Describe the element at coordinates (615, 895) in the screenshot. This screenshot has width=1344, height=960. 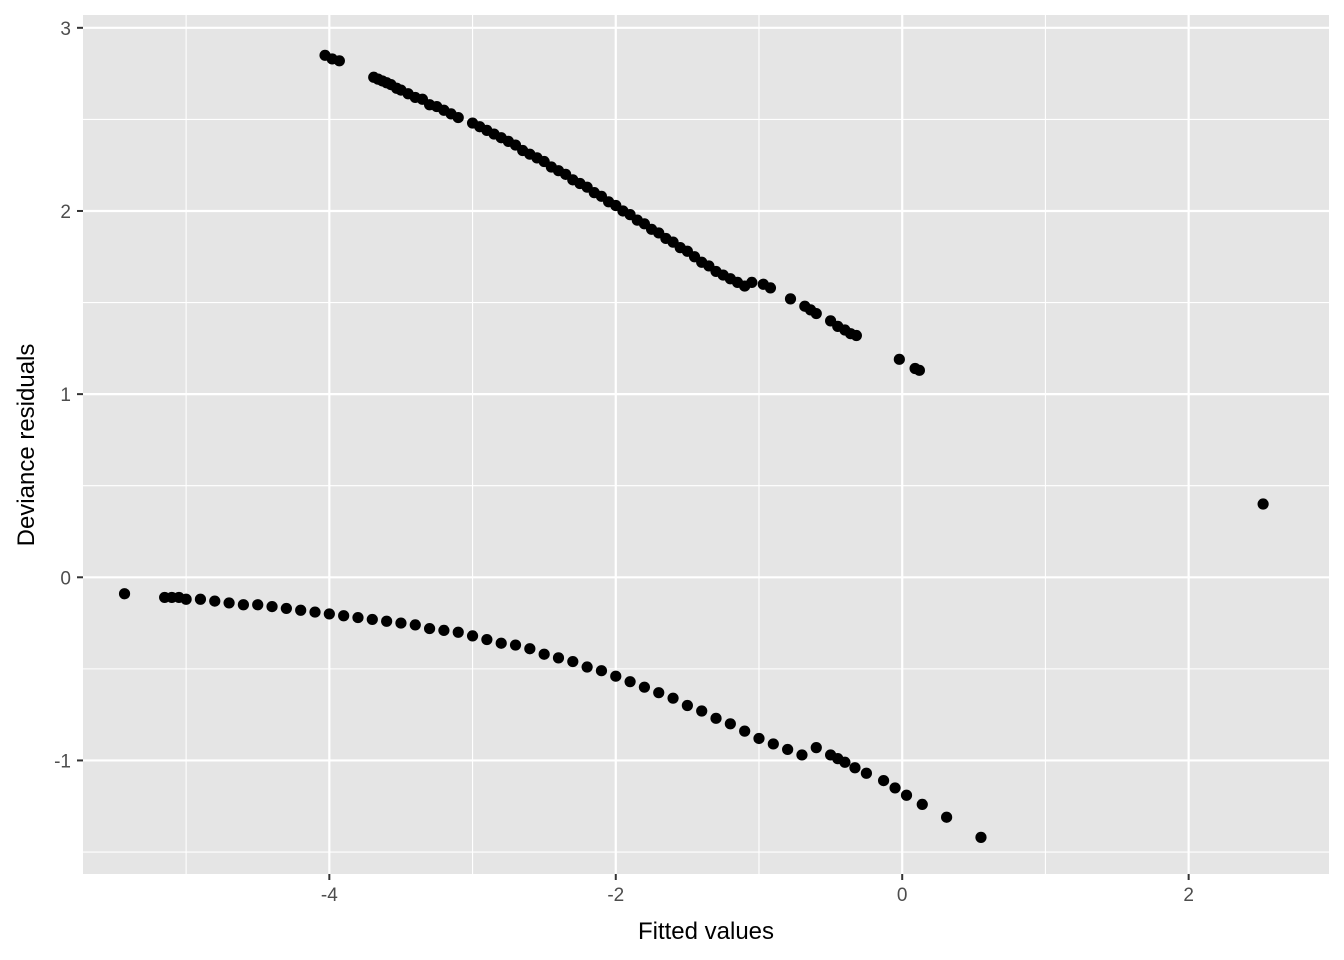
I see `x-tick-label: -2` at that location.